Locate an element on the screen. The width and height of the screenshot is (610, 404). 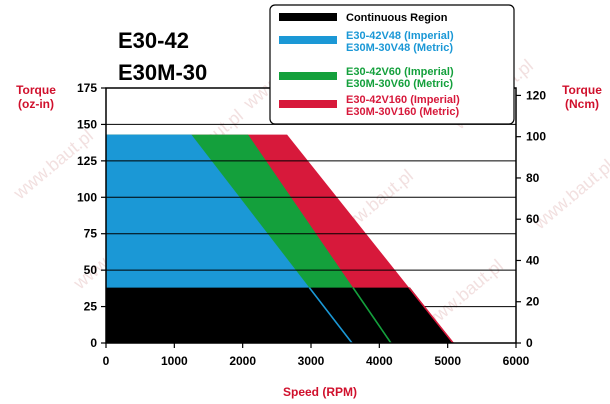
x-tick-label: 3000 is located at coordinates (311, 361).